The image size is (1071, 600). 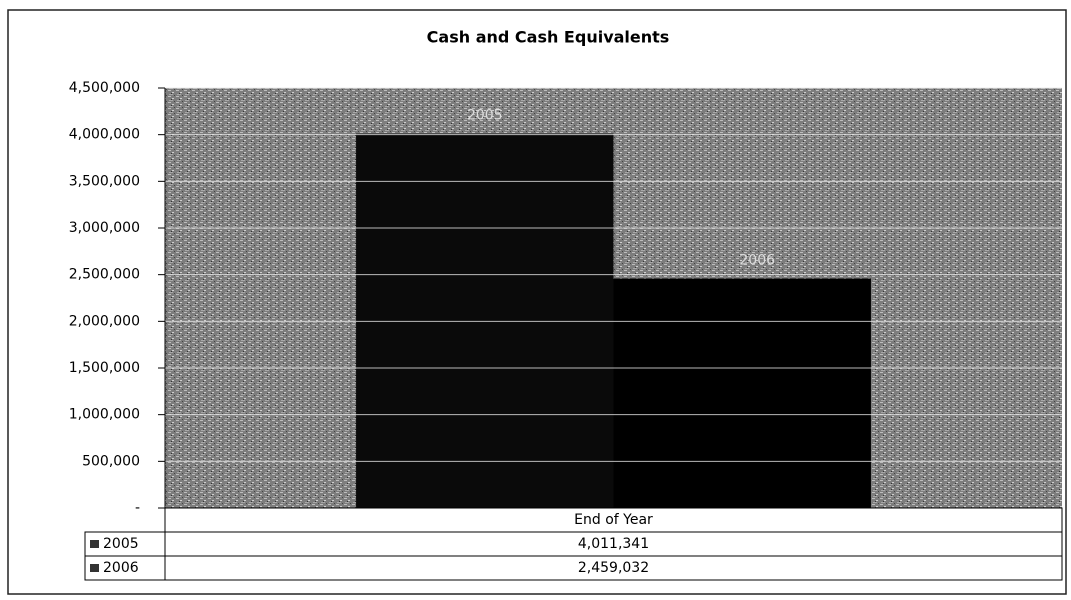 I want to click on y-tick-label: 2,500,000, so click(x=104, y=275).